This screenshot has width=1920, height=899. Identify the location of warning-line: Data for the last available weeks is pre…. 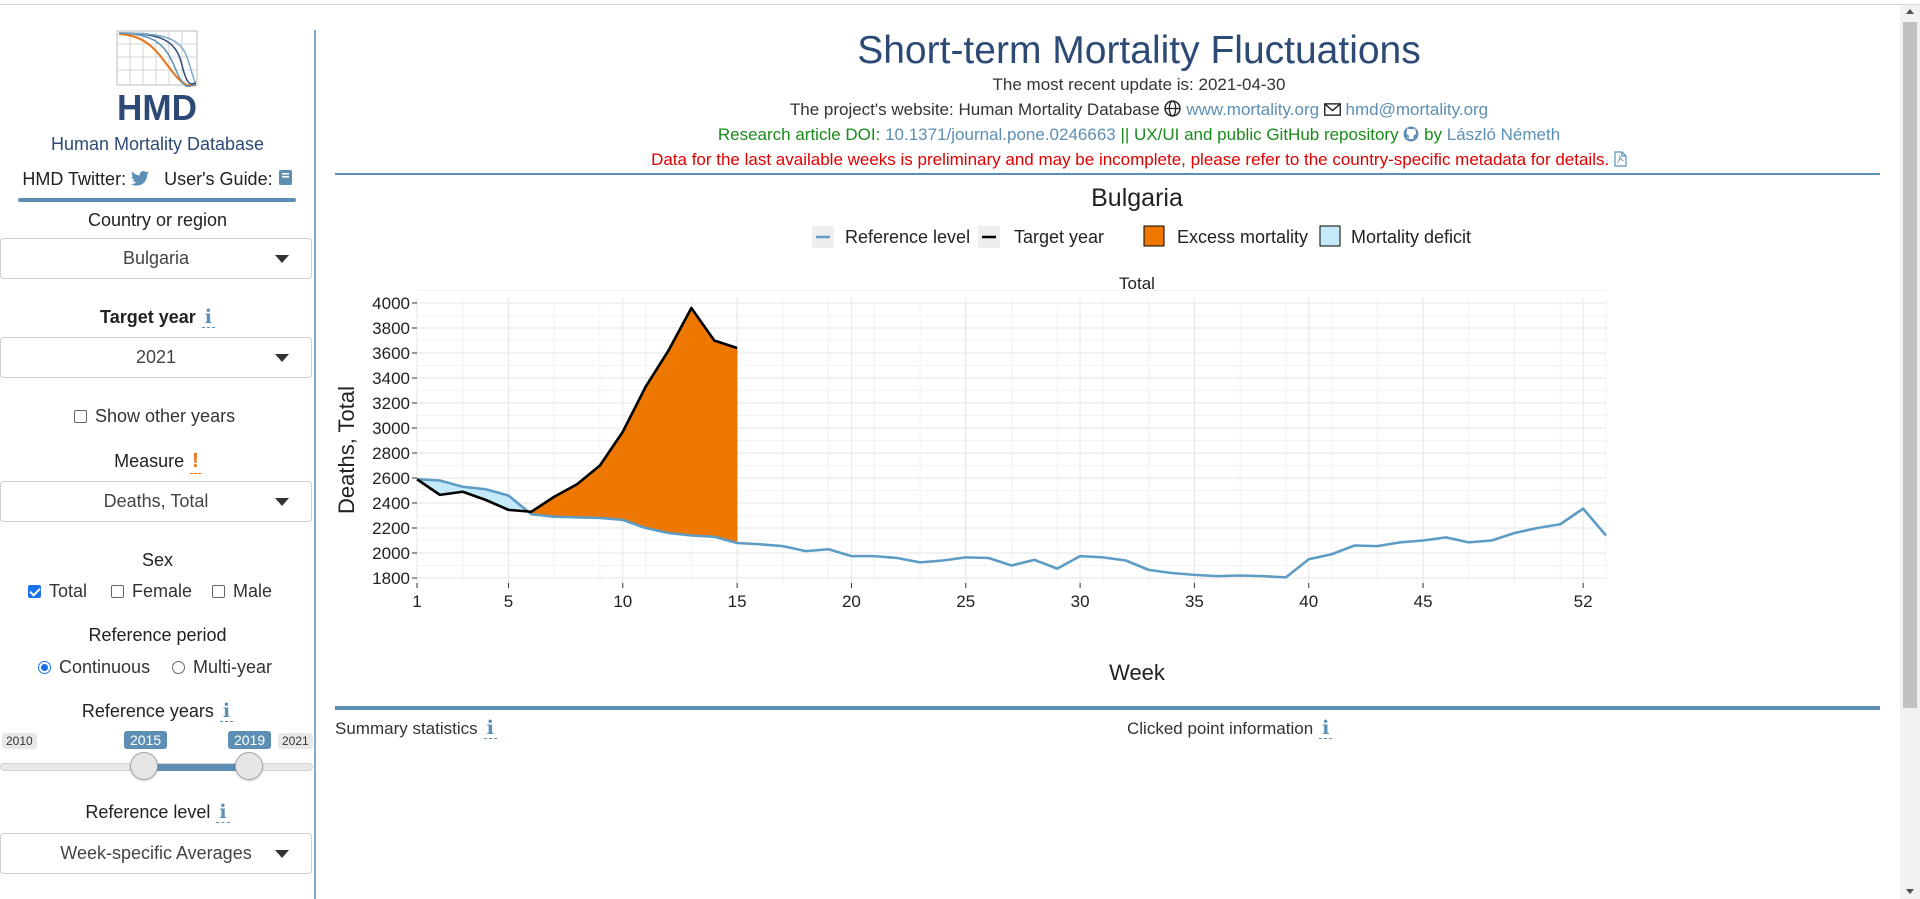
(1128, 160).